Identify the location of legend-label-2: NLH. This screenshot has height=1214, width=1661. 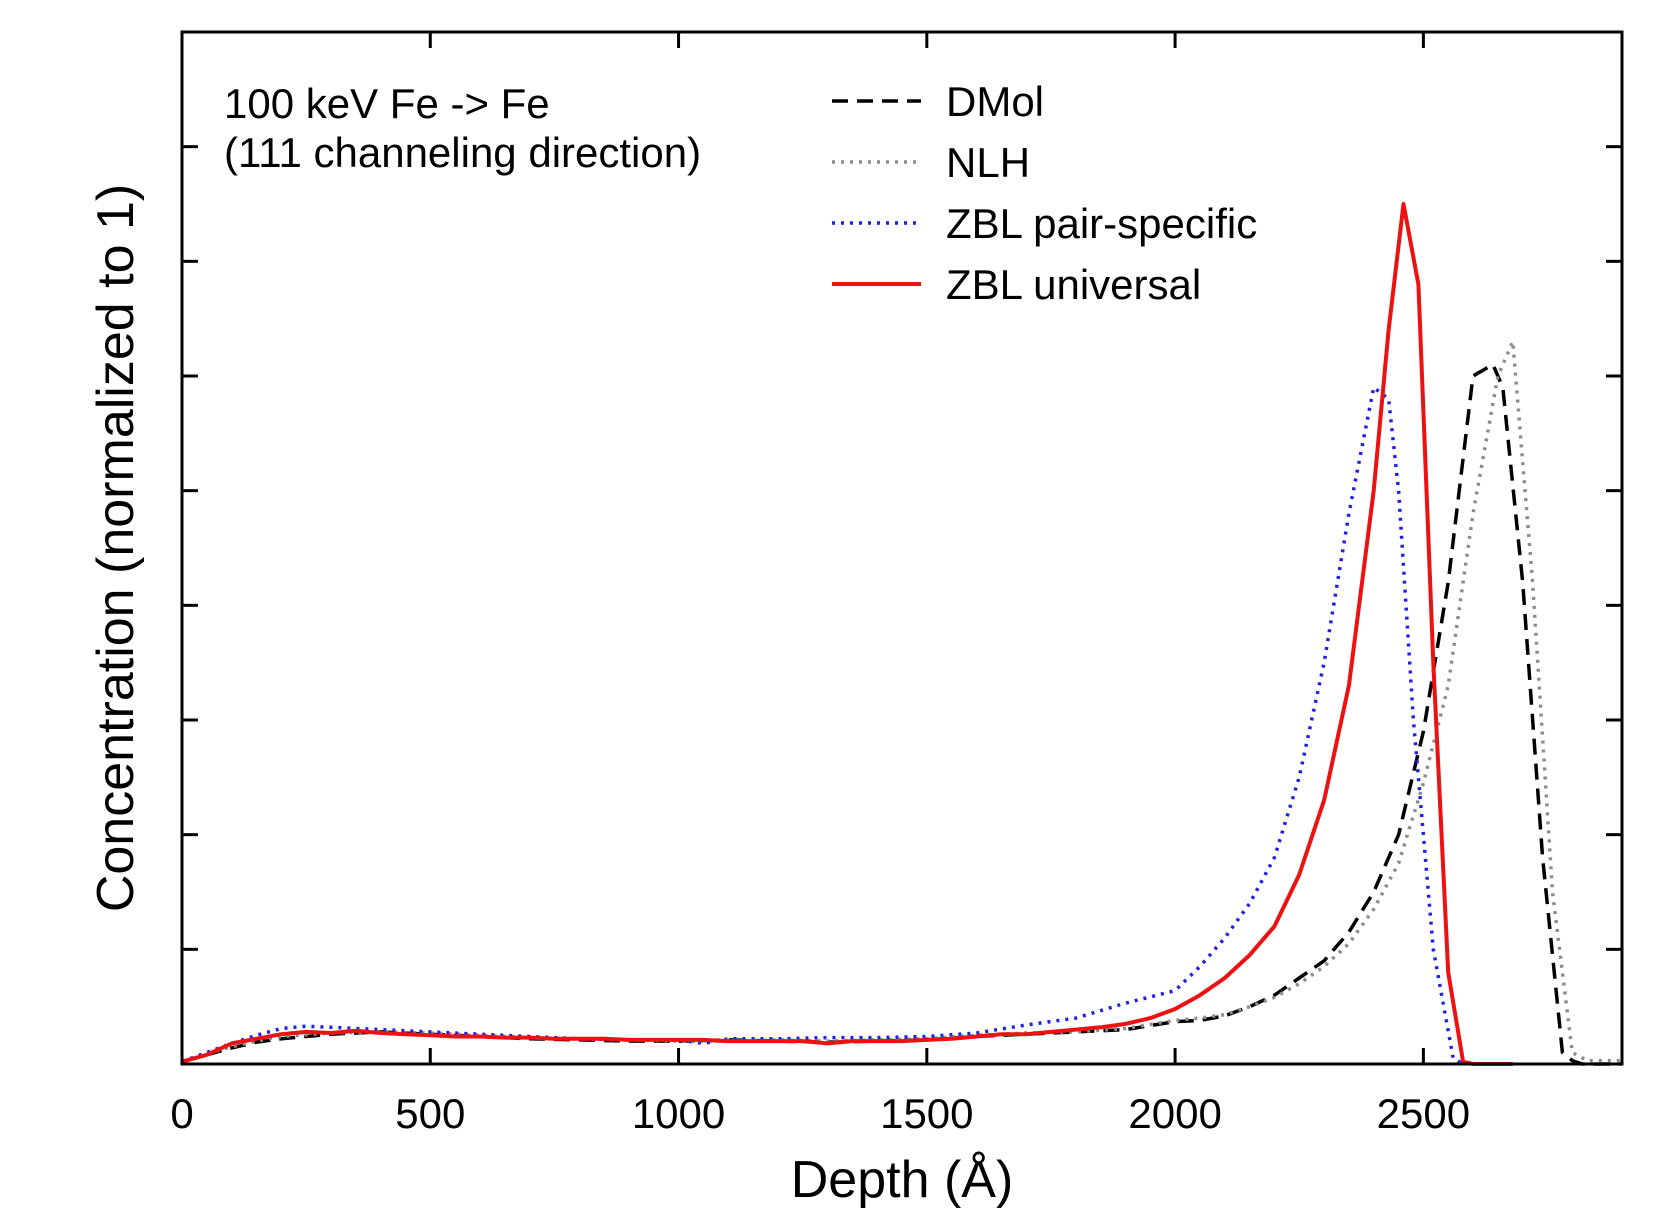
(988, 162).